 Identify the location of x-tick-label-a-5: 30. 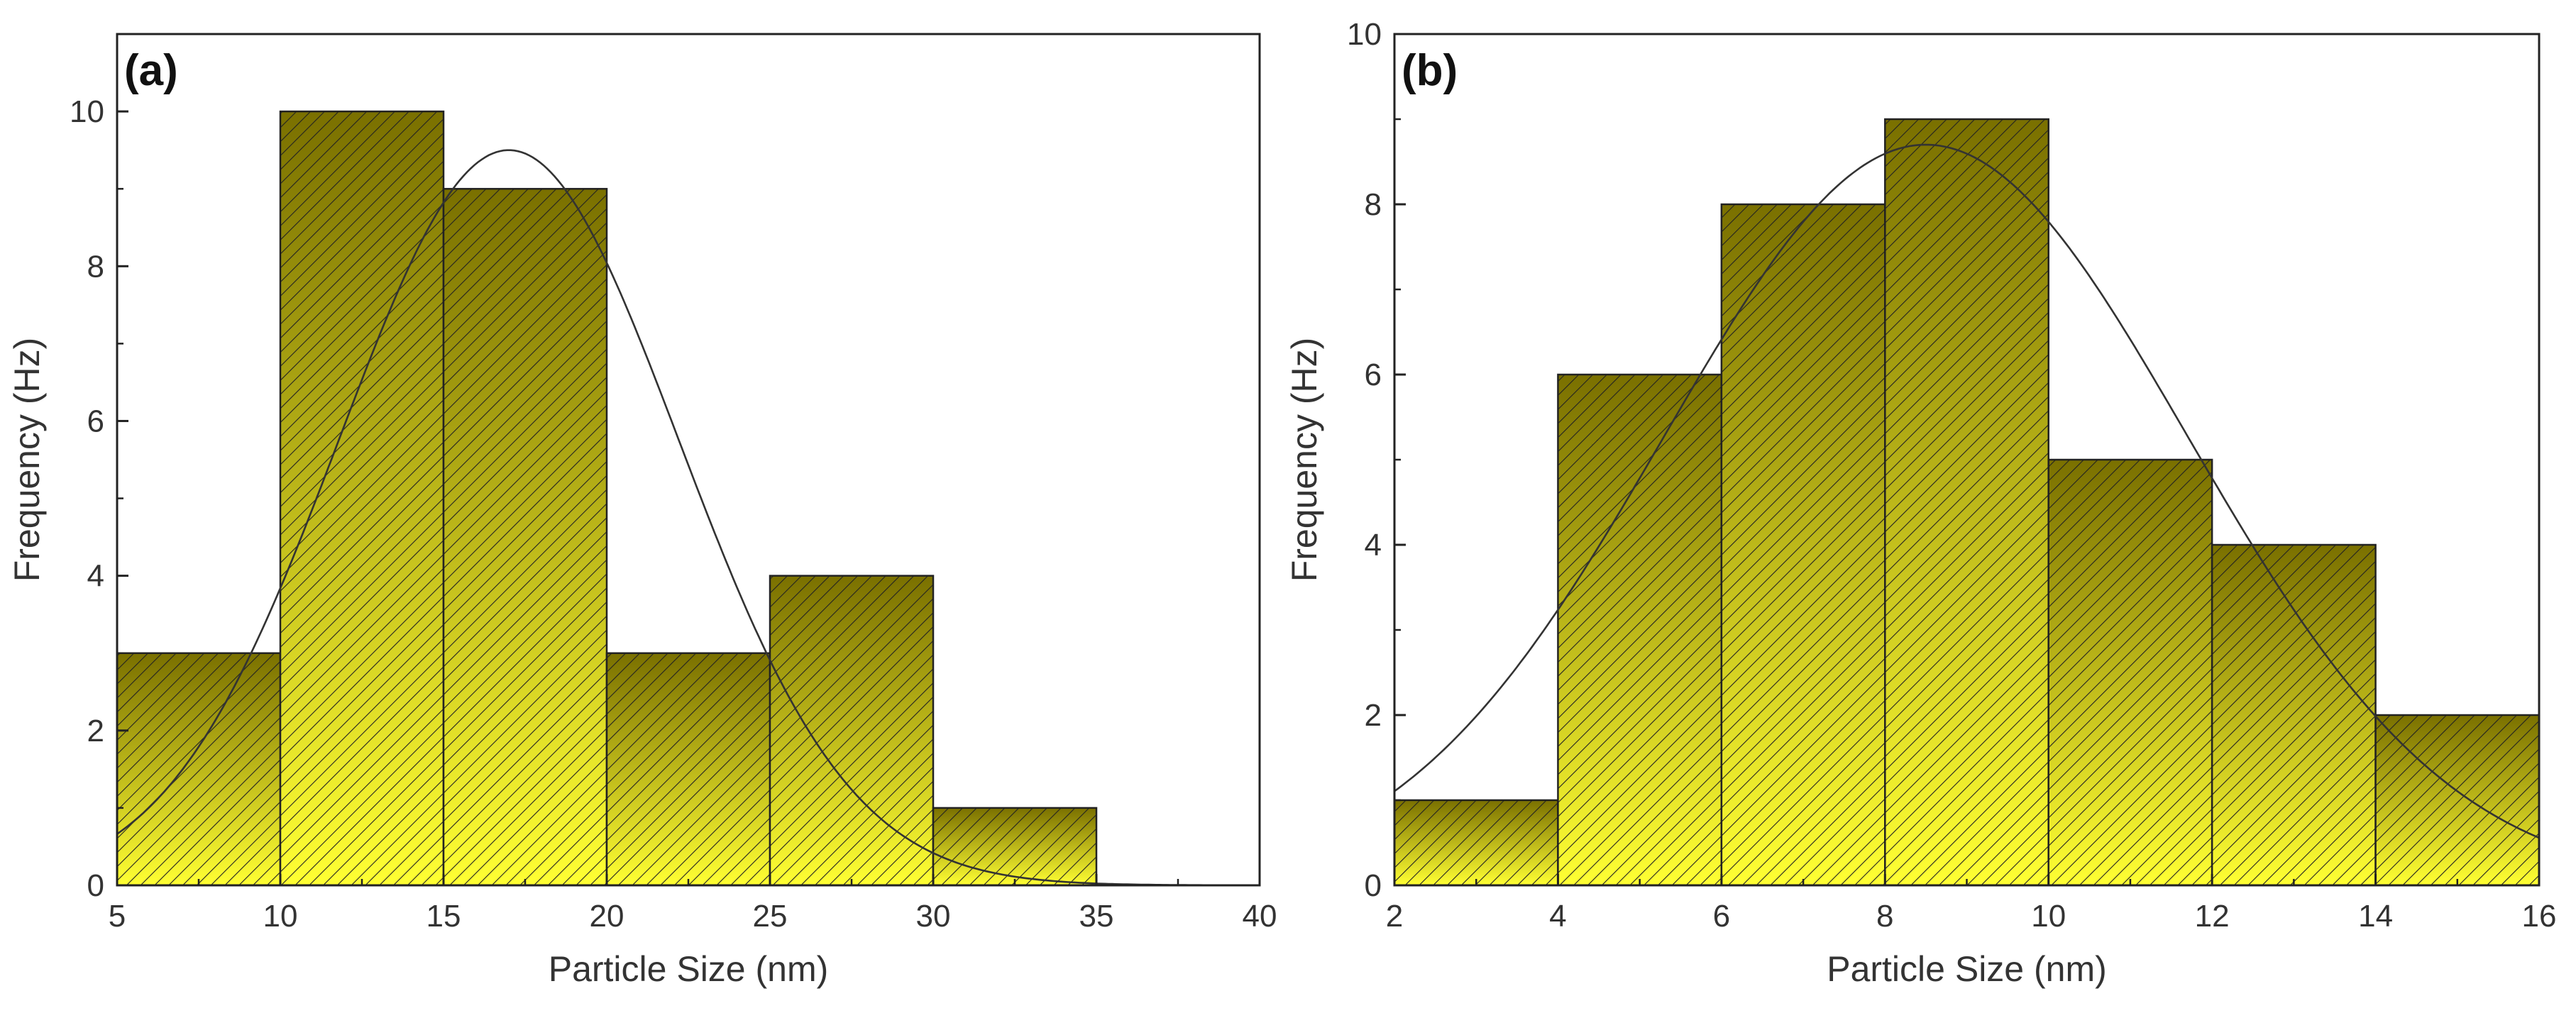
(933, 917).